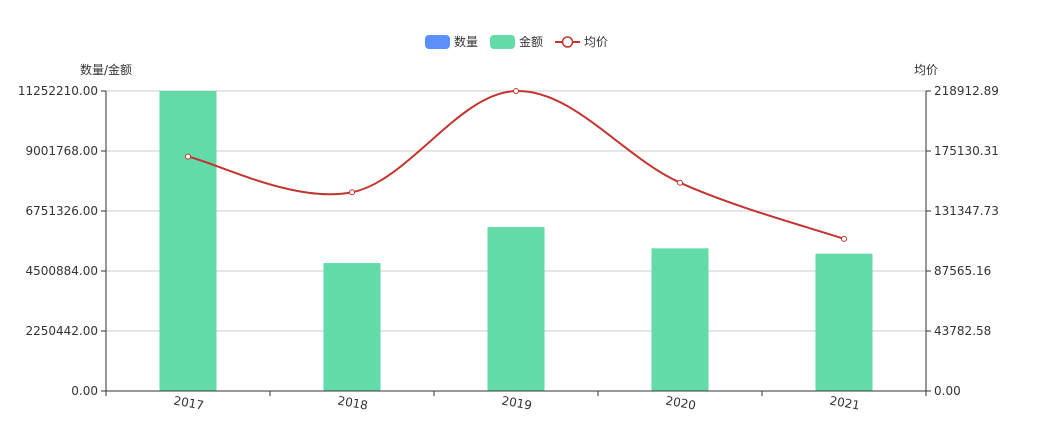 Image resolution: width=1041 pixels, height=438 pixels. What do you see at coordinates (966, 211) in the screenshot?
I see `y-right-tick-label: 131347.73` at bounding box center [966, 211].